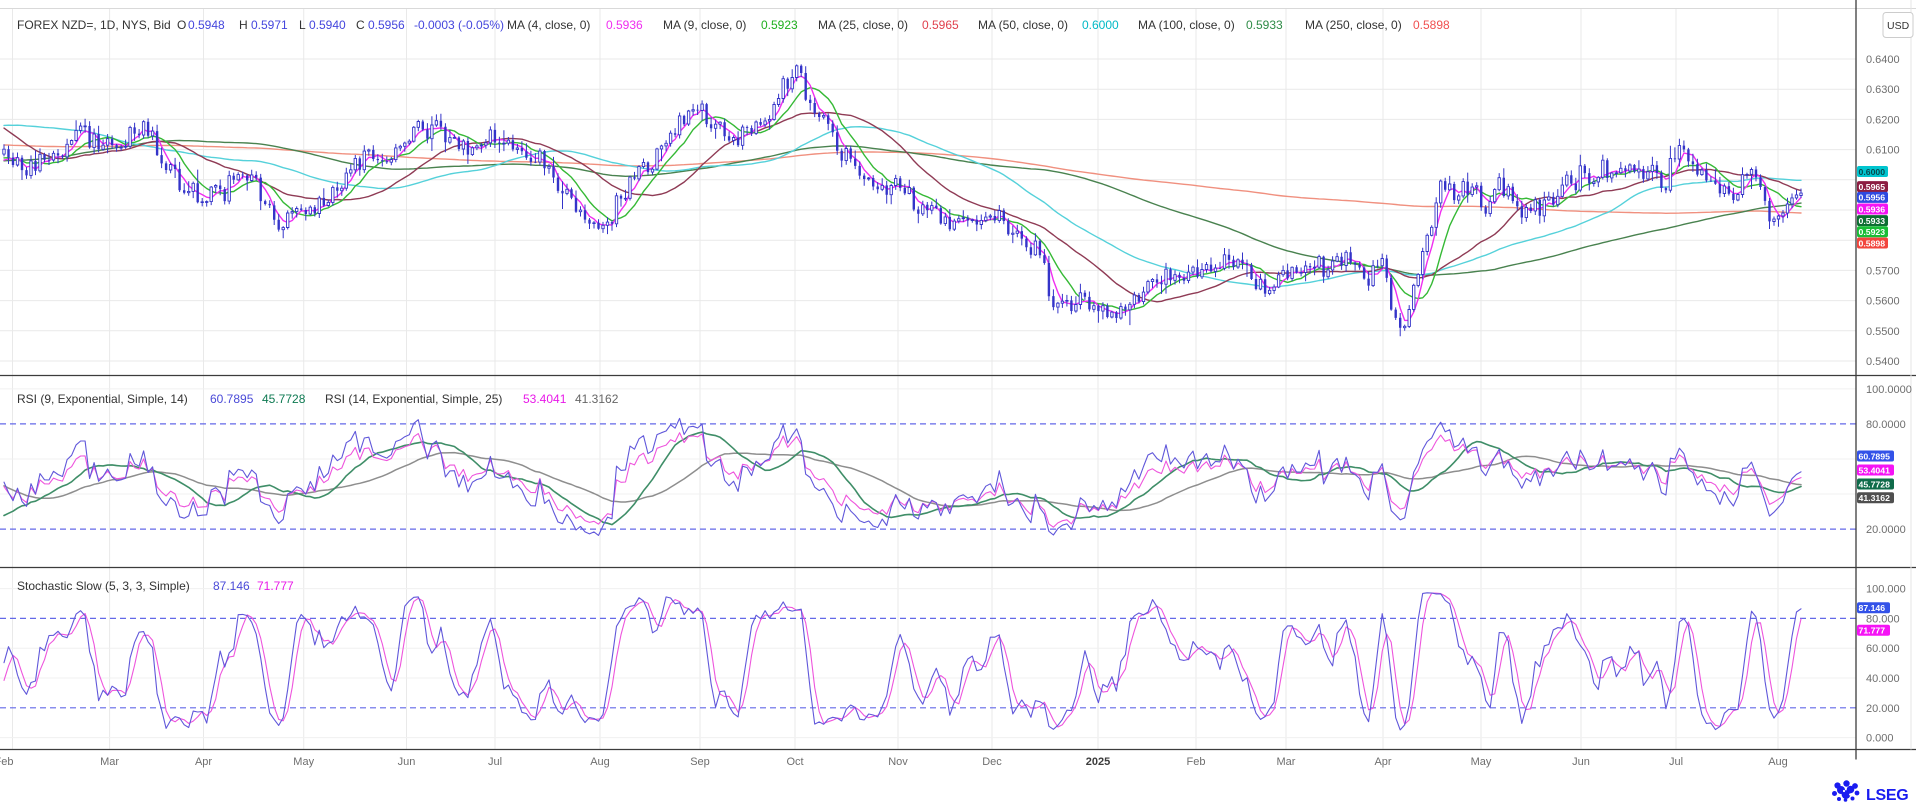 Image resolution: width=1916 pixels, height=803 pixels. Describe the element at coordinates (1883, 90) in the screenshot. I see `svg-text: 0.6300` at that location.